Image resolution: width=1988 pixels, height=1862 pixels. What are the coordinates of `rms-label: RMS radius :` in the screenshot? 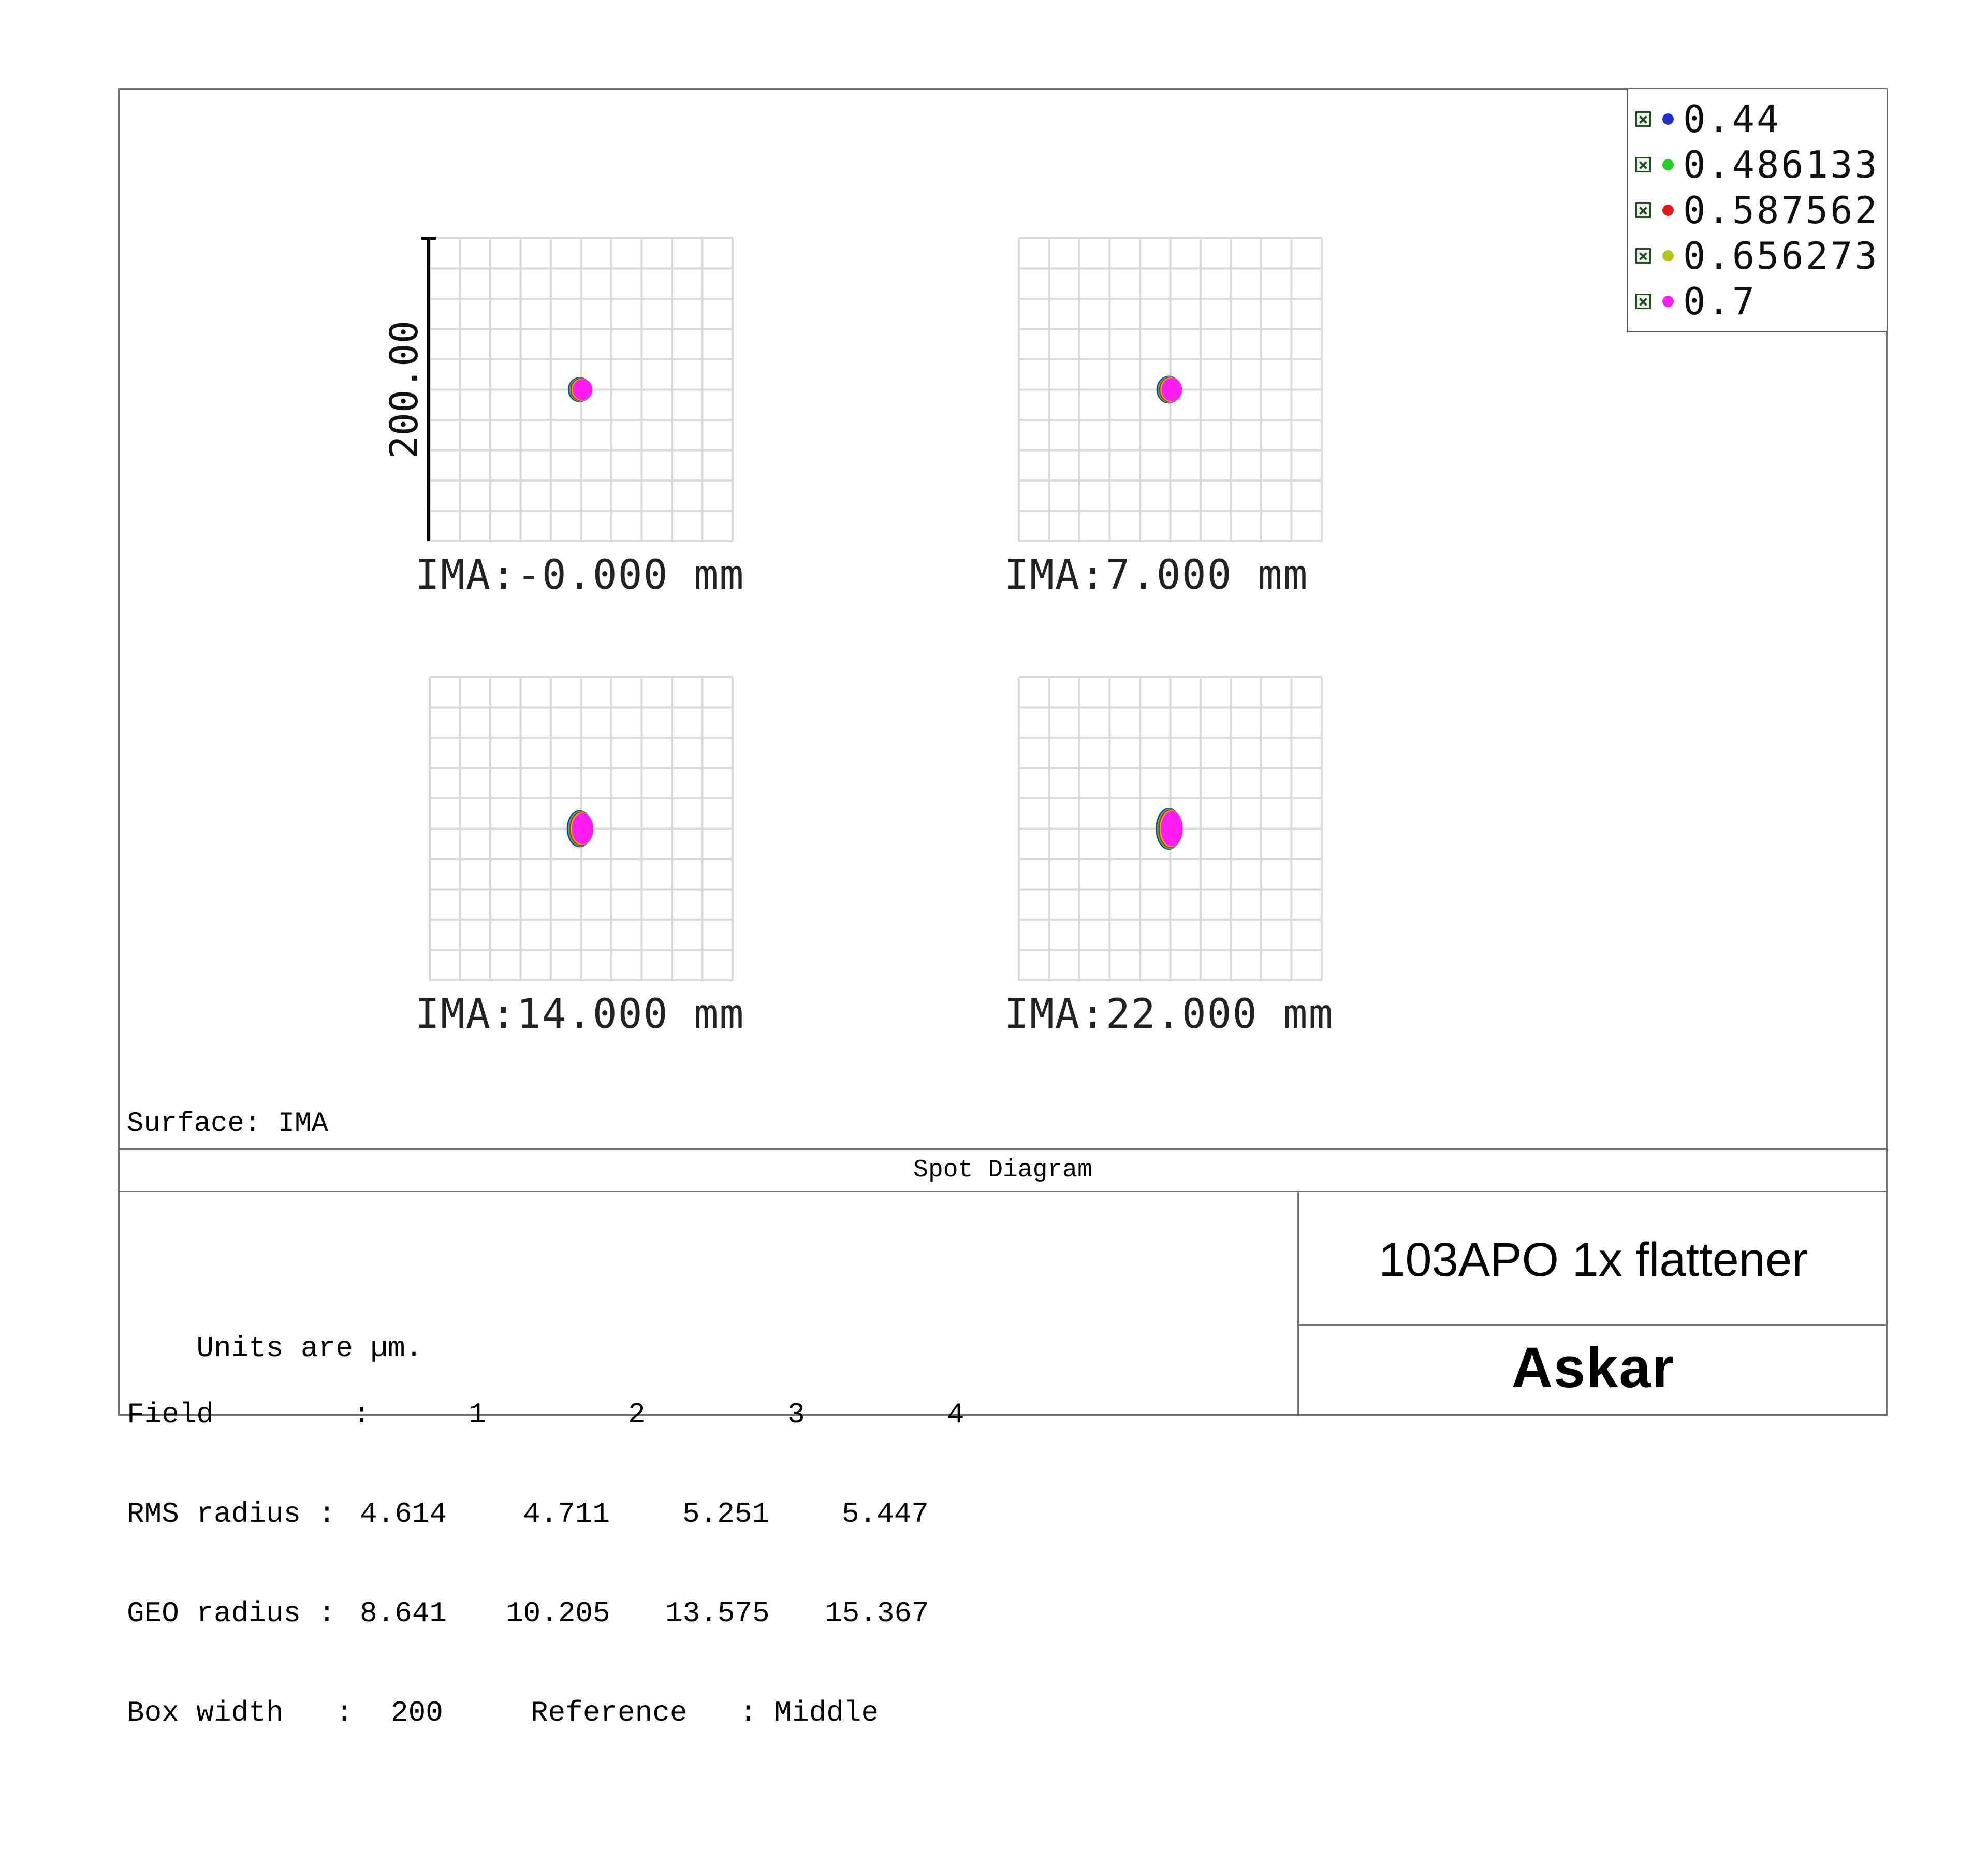 It's located at (231, 1514).